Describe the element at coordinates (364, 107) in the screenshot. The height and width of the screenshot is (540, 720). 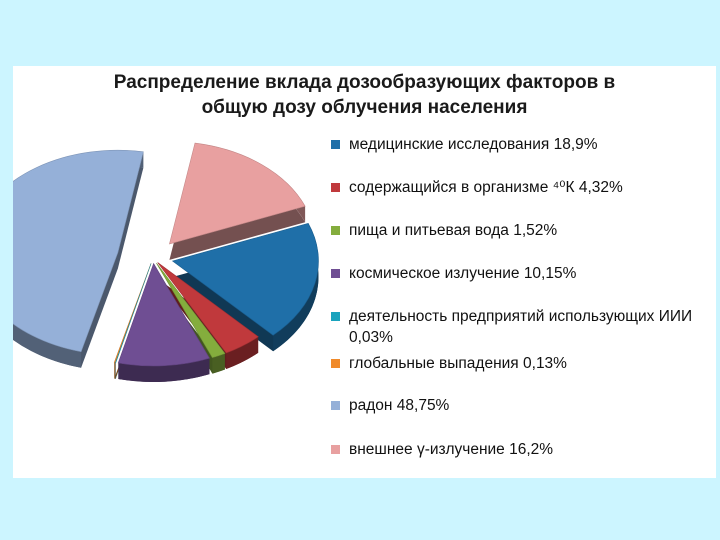
I see `chart-title-line-2: общую дозу облучения населения` at that location.